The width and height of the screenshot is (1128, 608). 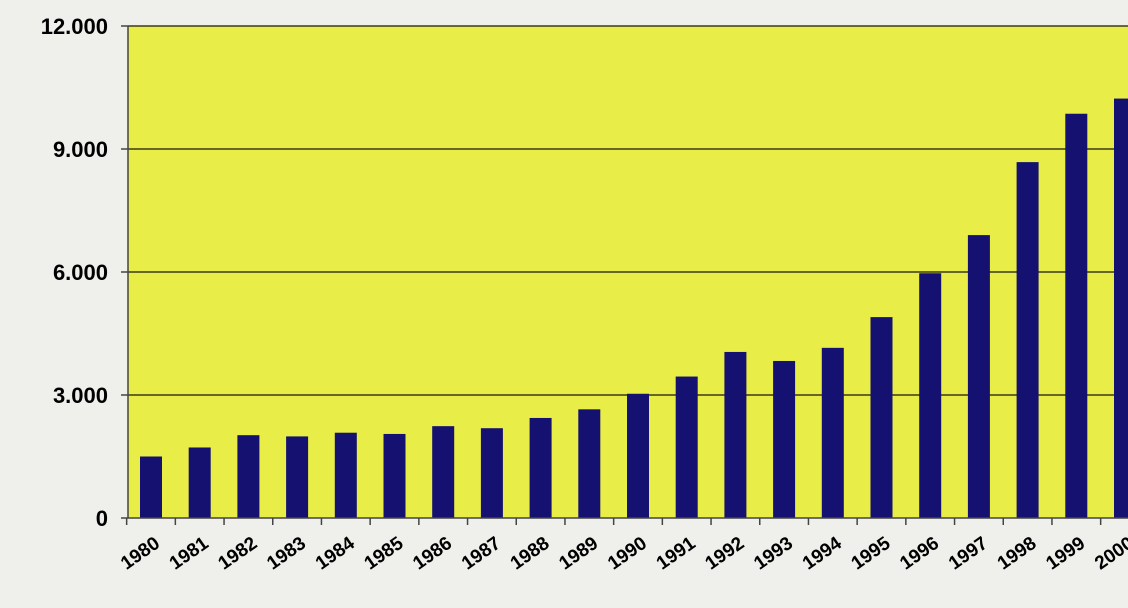 What do you see at coordinates (394, 475) in the screenshot?
I see `bar-1985` at bounding box center [394, 475].